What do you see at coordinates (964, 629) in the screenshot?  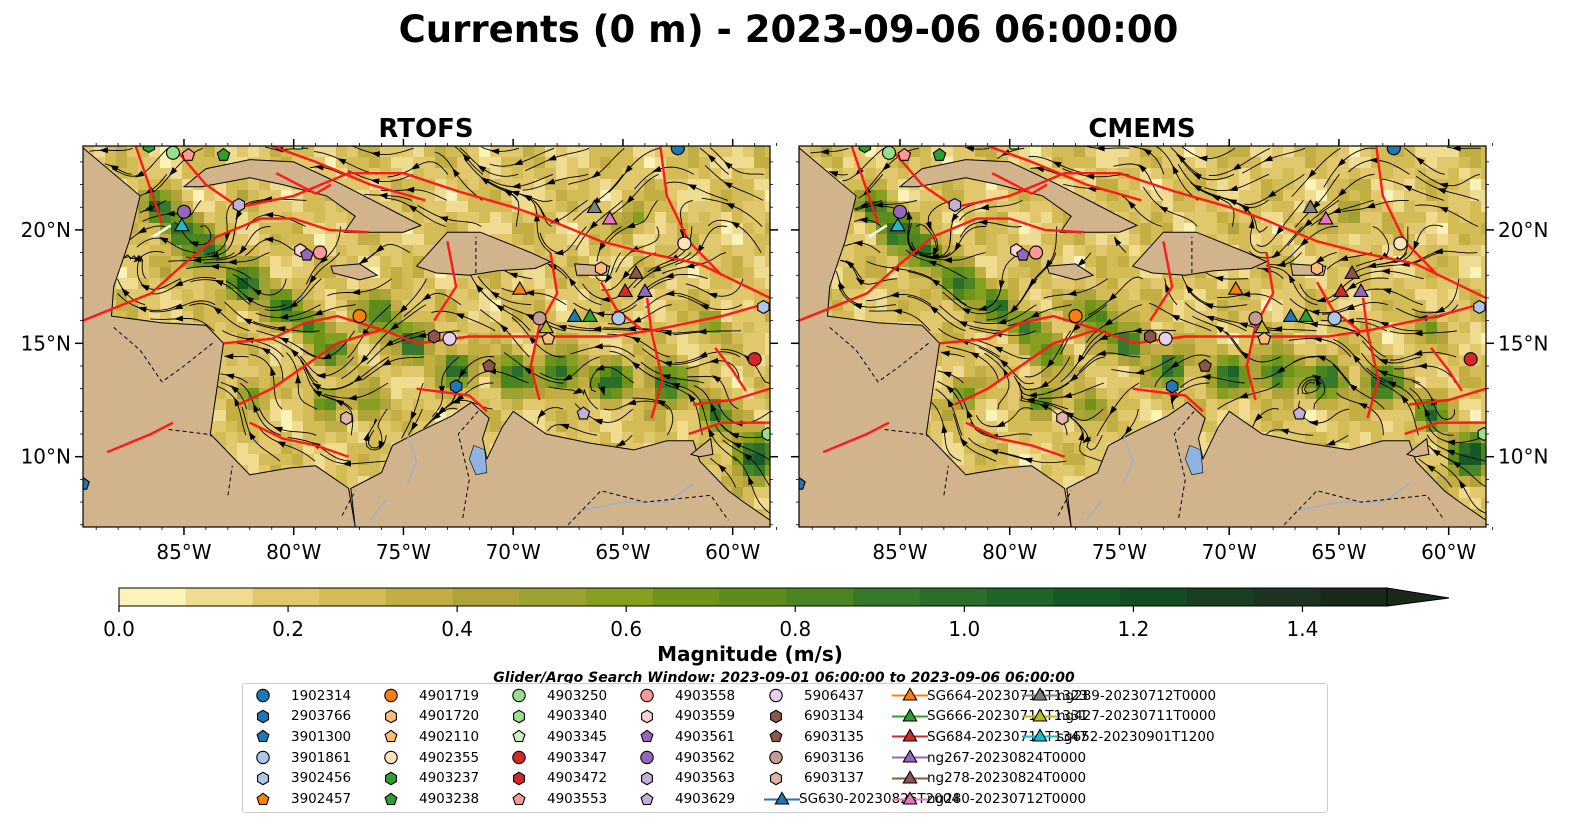 I see `colorbar-tick-label: 1.0` at bounding box center [964, 629].